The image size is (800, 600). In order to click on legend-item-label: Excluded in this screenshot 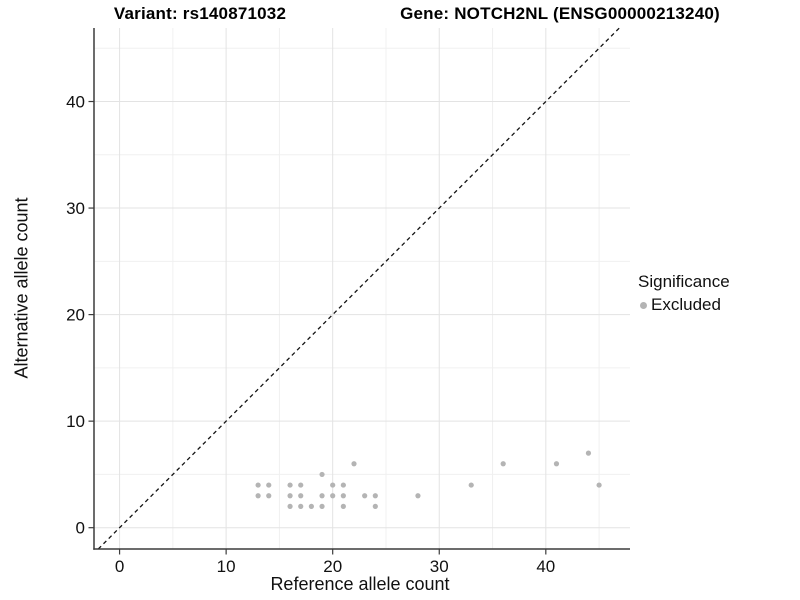, I will do `click(686, 304)`.